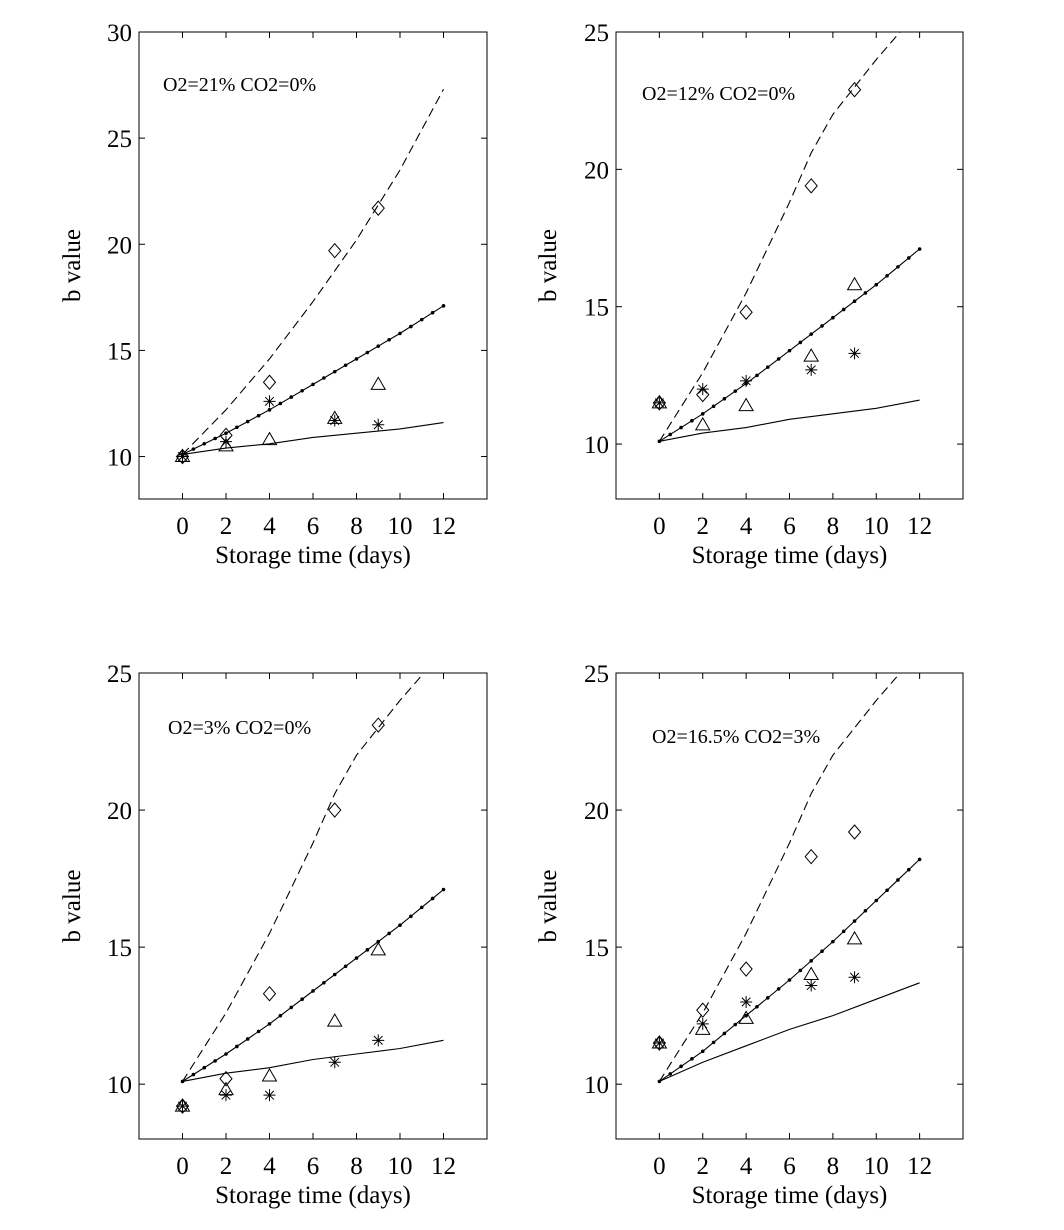 The height and width of the screenshot is (1230, 1064). What do you see at coordinates (313, 265) in the screenshot?
I see `plot-frame` at bounding box center [313, 265].